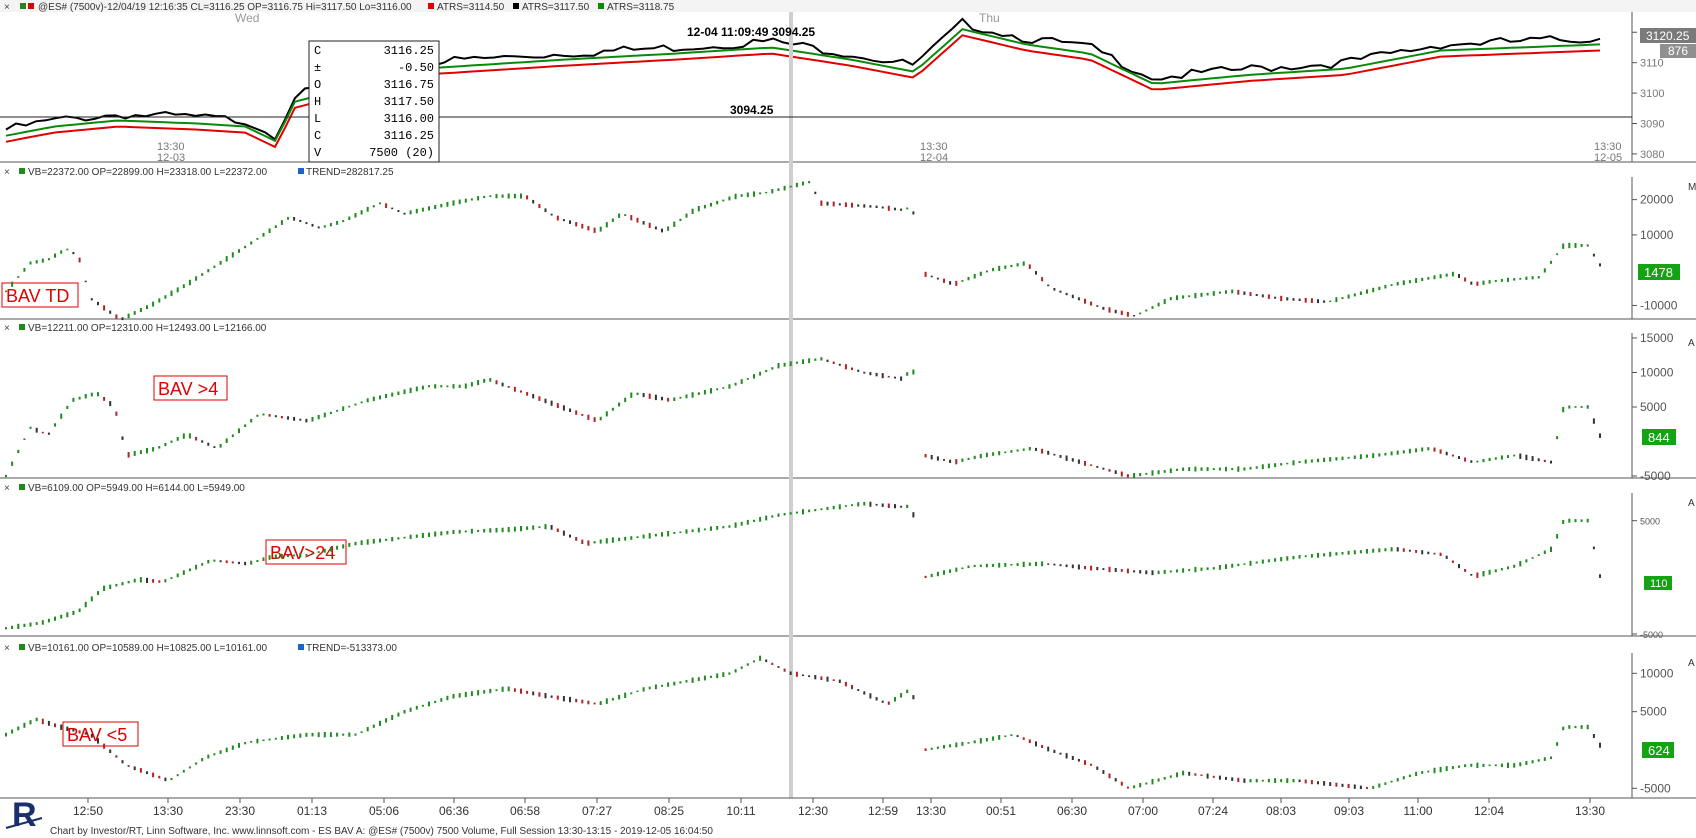  I want to click on data-box-key: V, so click(318, 153).